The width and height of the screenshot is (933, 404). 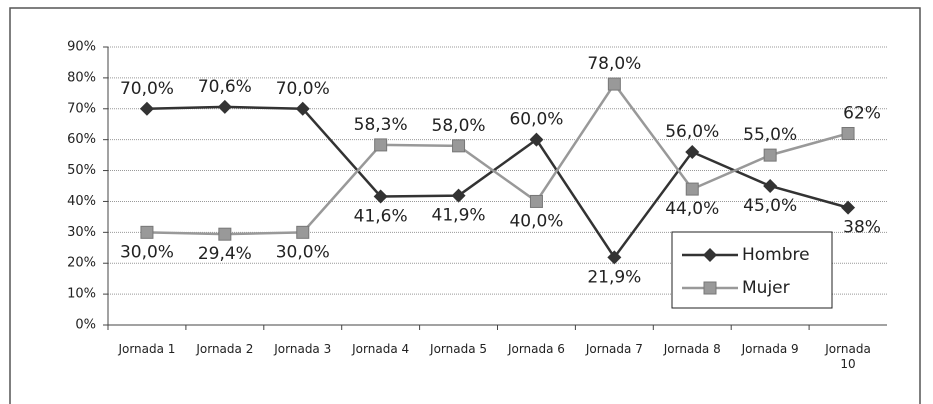 What do you see at coordinates (770, 349) in the screenshot?
I see `x-tick-label: Jornada 9` at bounding box center [770, 349].